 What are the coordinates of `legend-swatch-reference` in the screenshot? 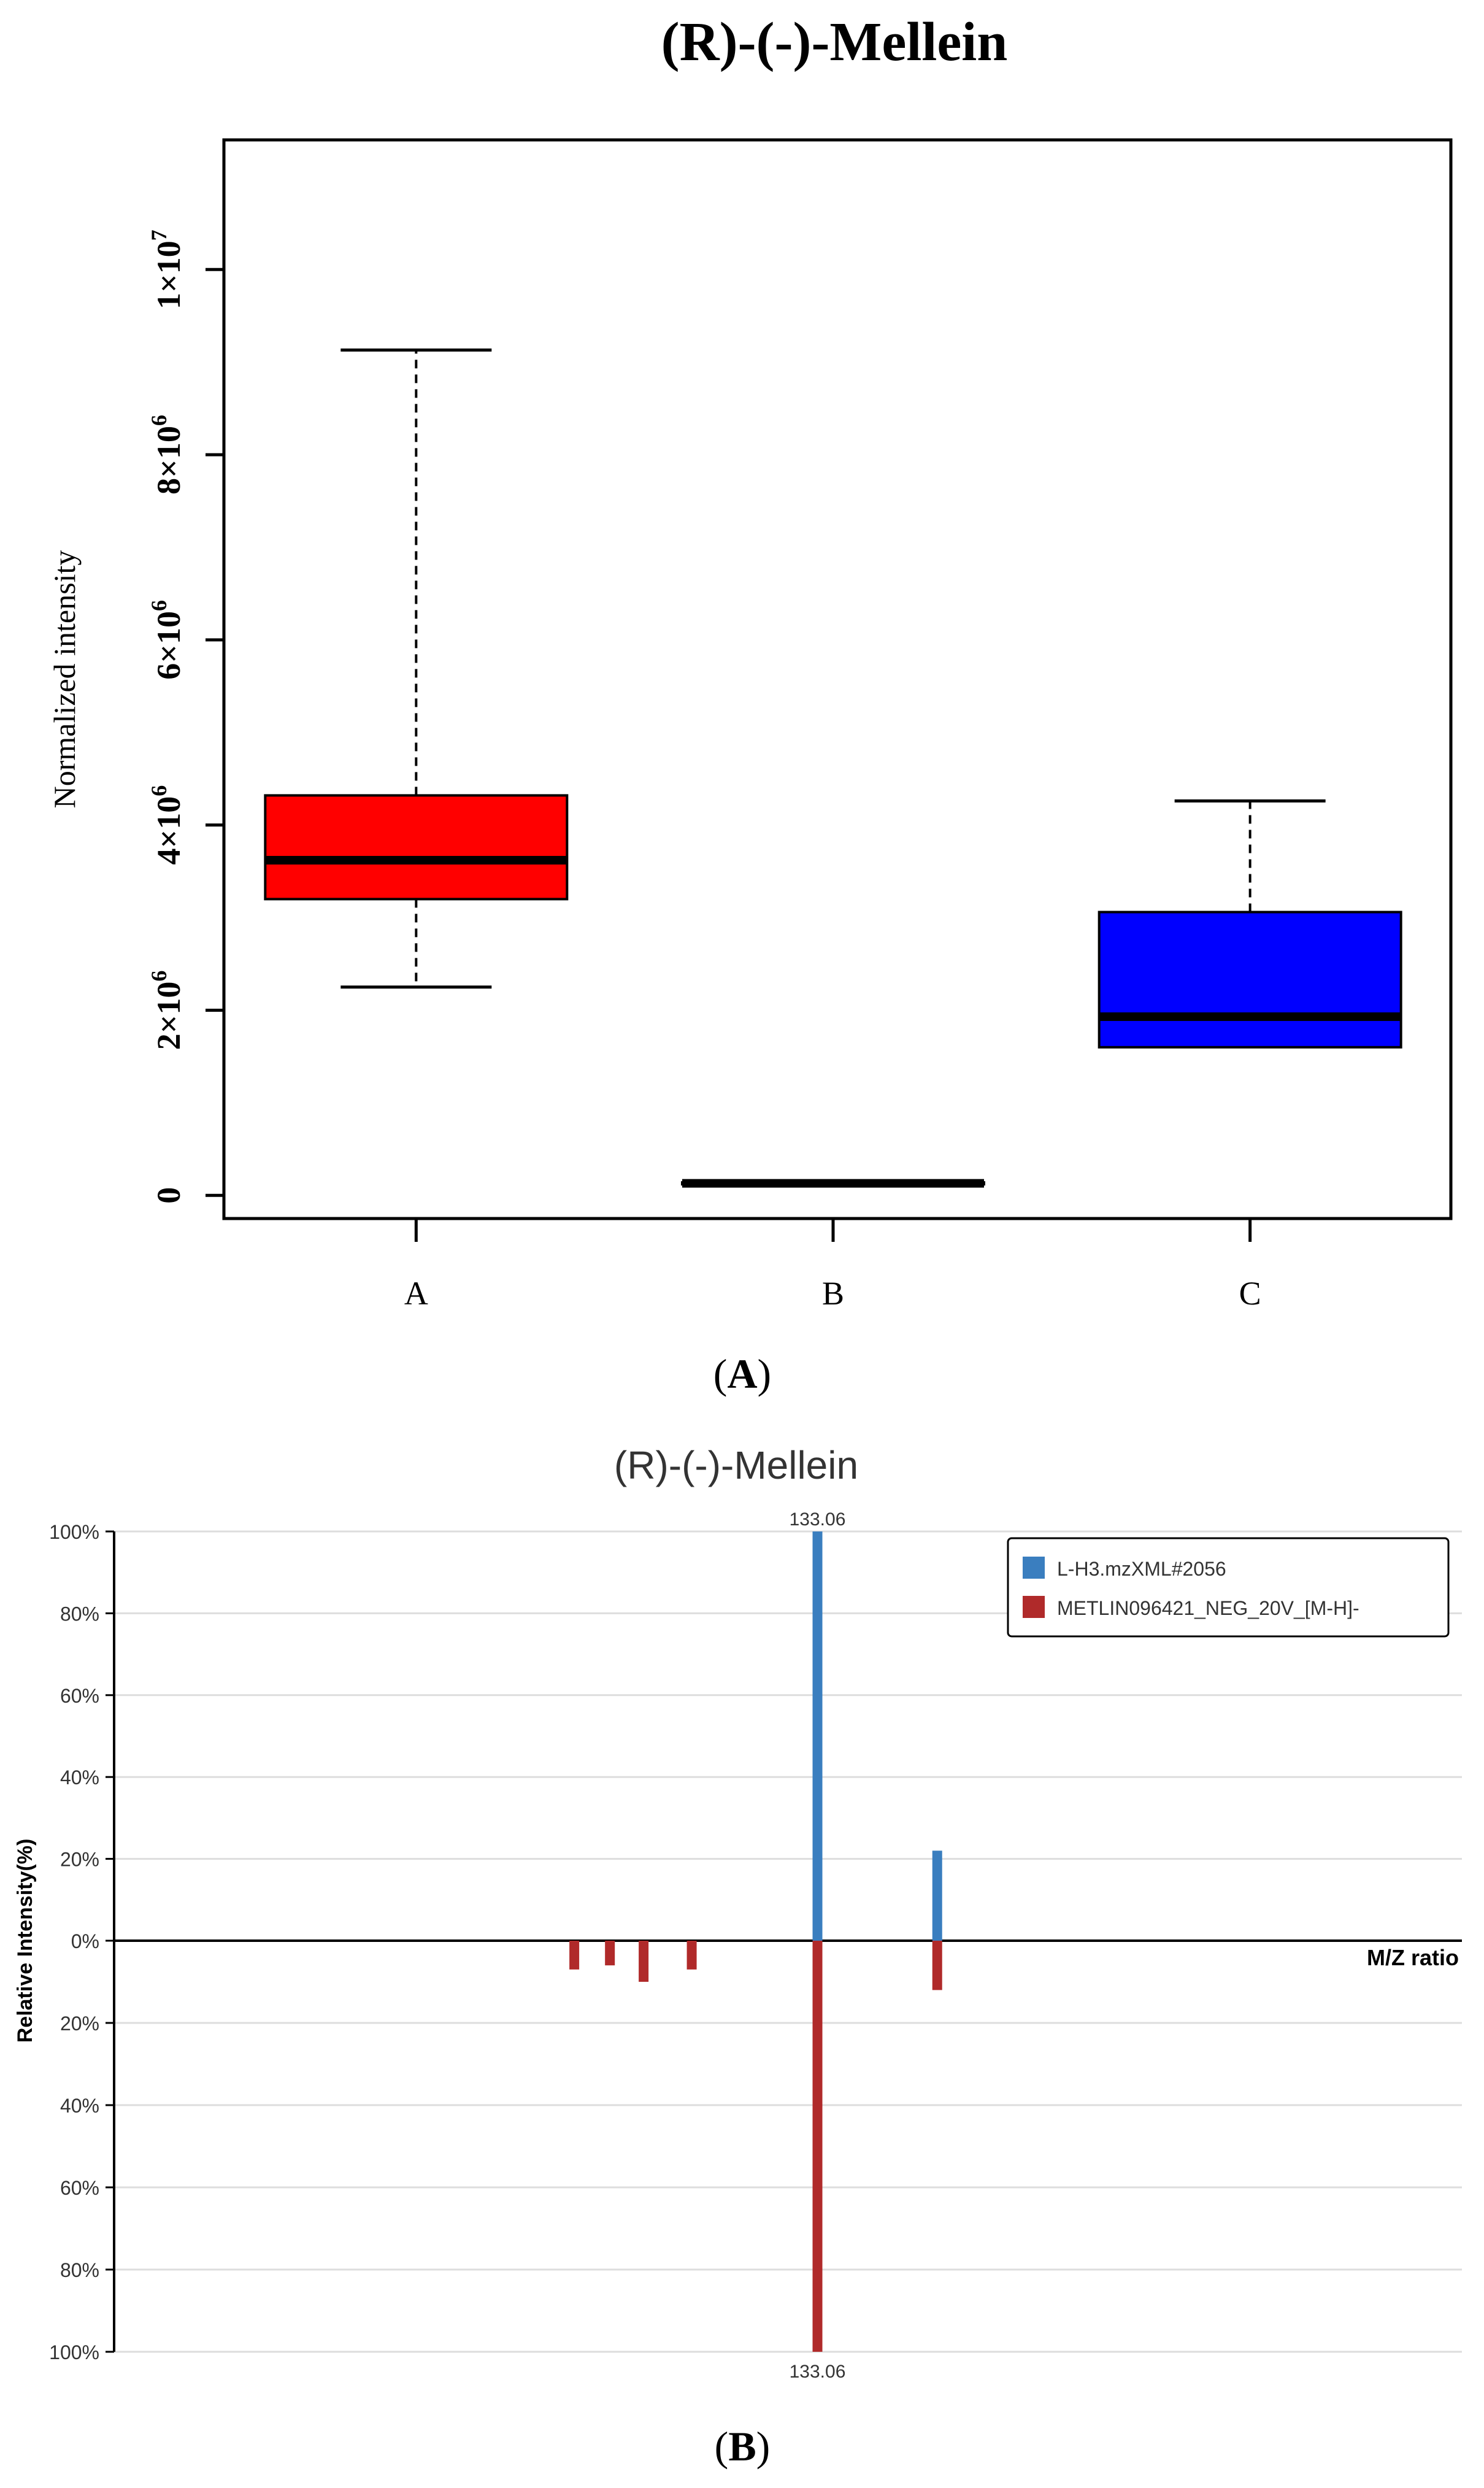 It's located at (1034, 1607).